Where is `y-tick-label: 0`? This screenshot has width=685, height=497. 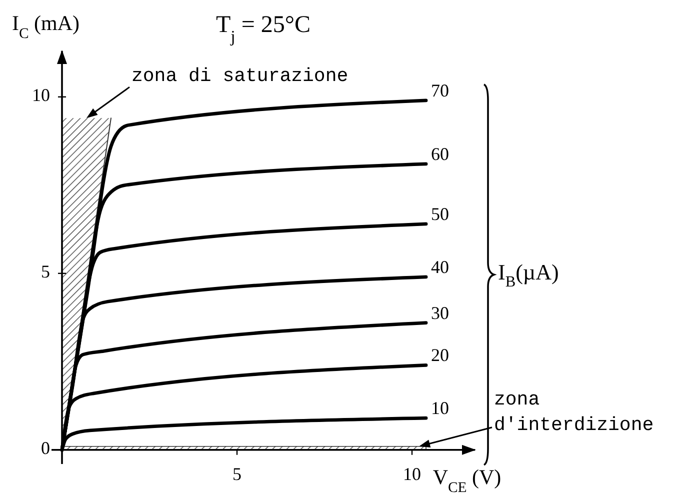
y-tick-label: 0 is located at coordinates (45, 448).